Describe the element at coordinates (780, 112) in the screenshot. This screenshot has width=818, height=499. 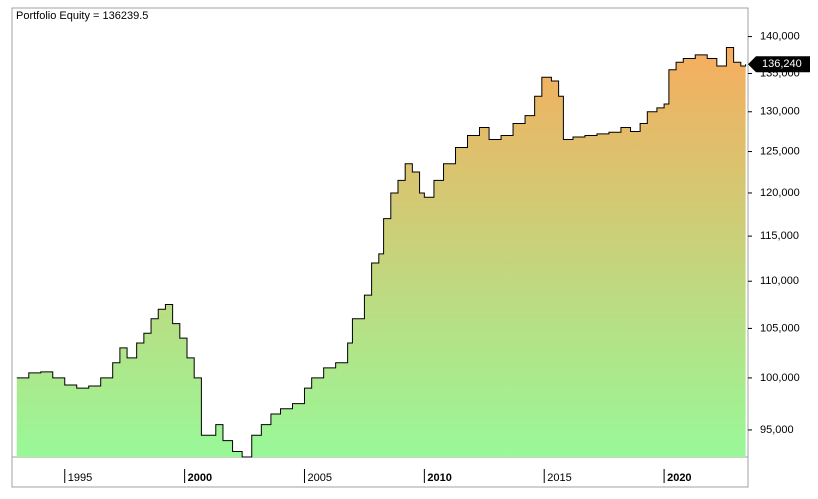
I see `y-tick-label: 130,000` at that location.